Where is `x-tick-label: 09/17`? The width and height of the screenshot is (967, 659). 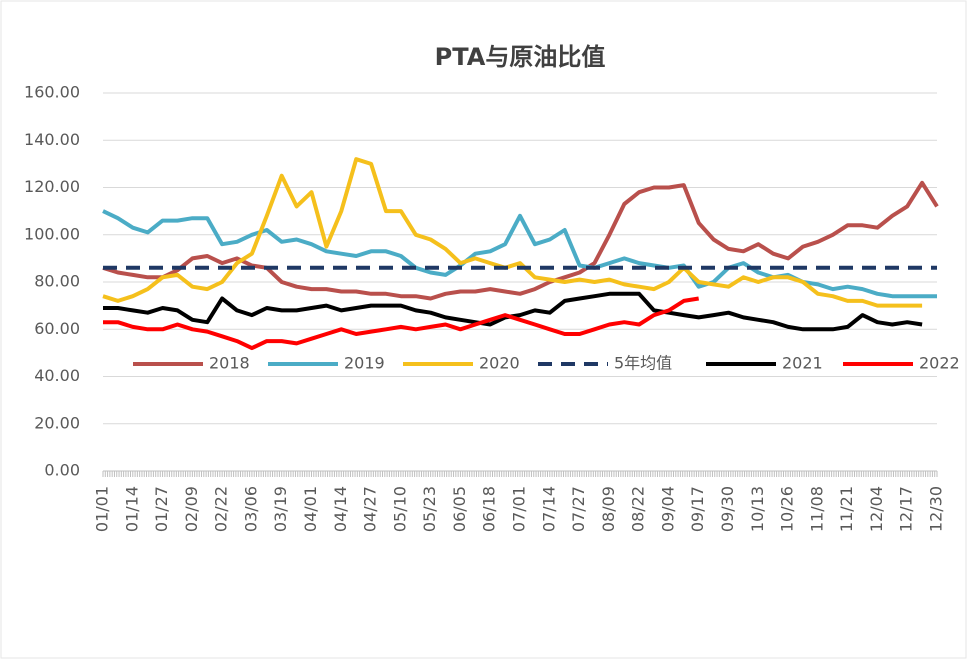 x-tick-label: 09/17 is located at coordinates (697, 509).